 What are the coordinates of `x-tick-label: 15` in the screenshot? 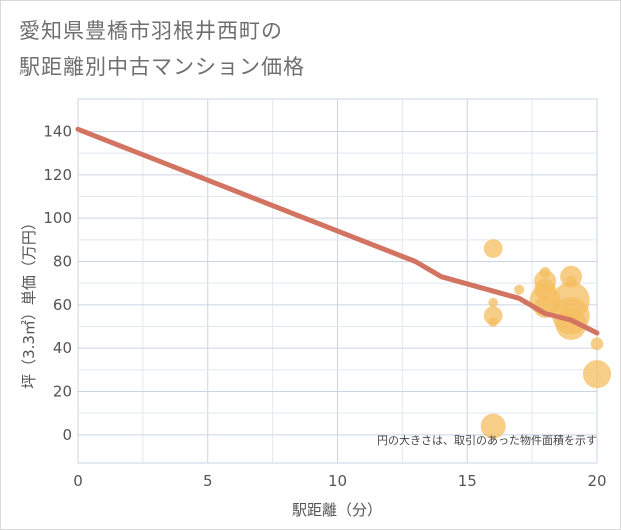 It's located at (467, 481).